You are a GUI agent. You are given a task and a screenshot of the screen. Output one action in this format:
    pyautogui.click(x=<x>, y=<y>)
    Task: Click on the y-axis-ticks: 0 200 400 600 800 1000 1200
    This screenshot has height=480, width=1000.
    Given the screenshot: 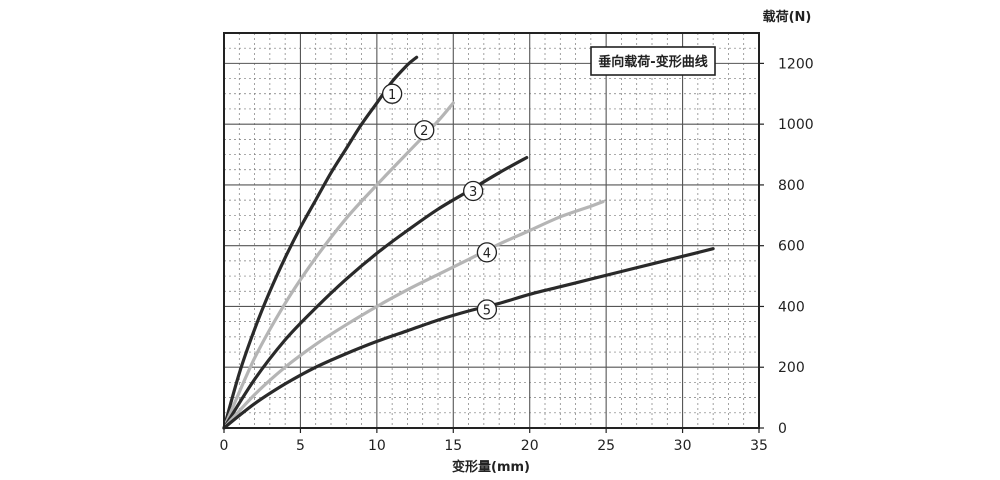 What is the action you would take?
    pyautogui.click(x=786, y=246)
    